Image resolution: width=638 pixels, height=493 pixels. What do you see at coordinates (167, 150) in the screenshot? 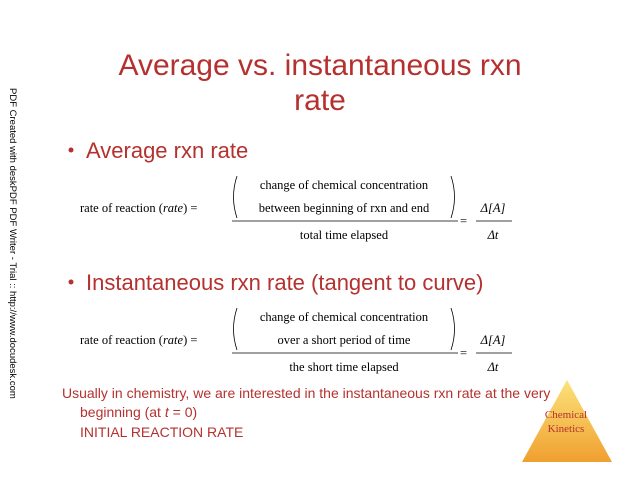
I see `bullet-text: Average rxn rate` at bounding box center [167, 150].